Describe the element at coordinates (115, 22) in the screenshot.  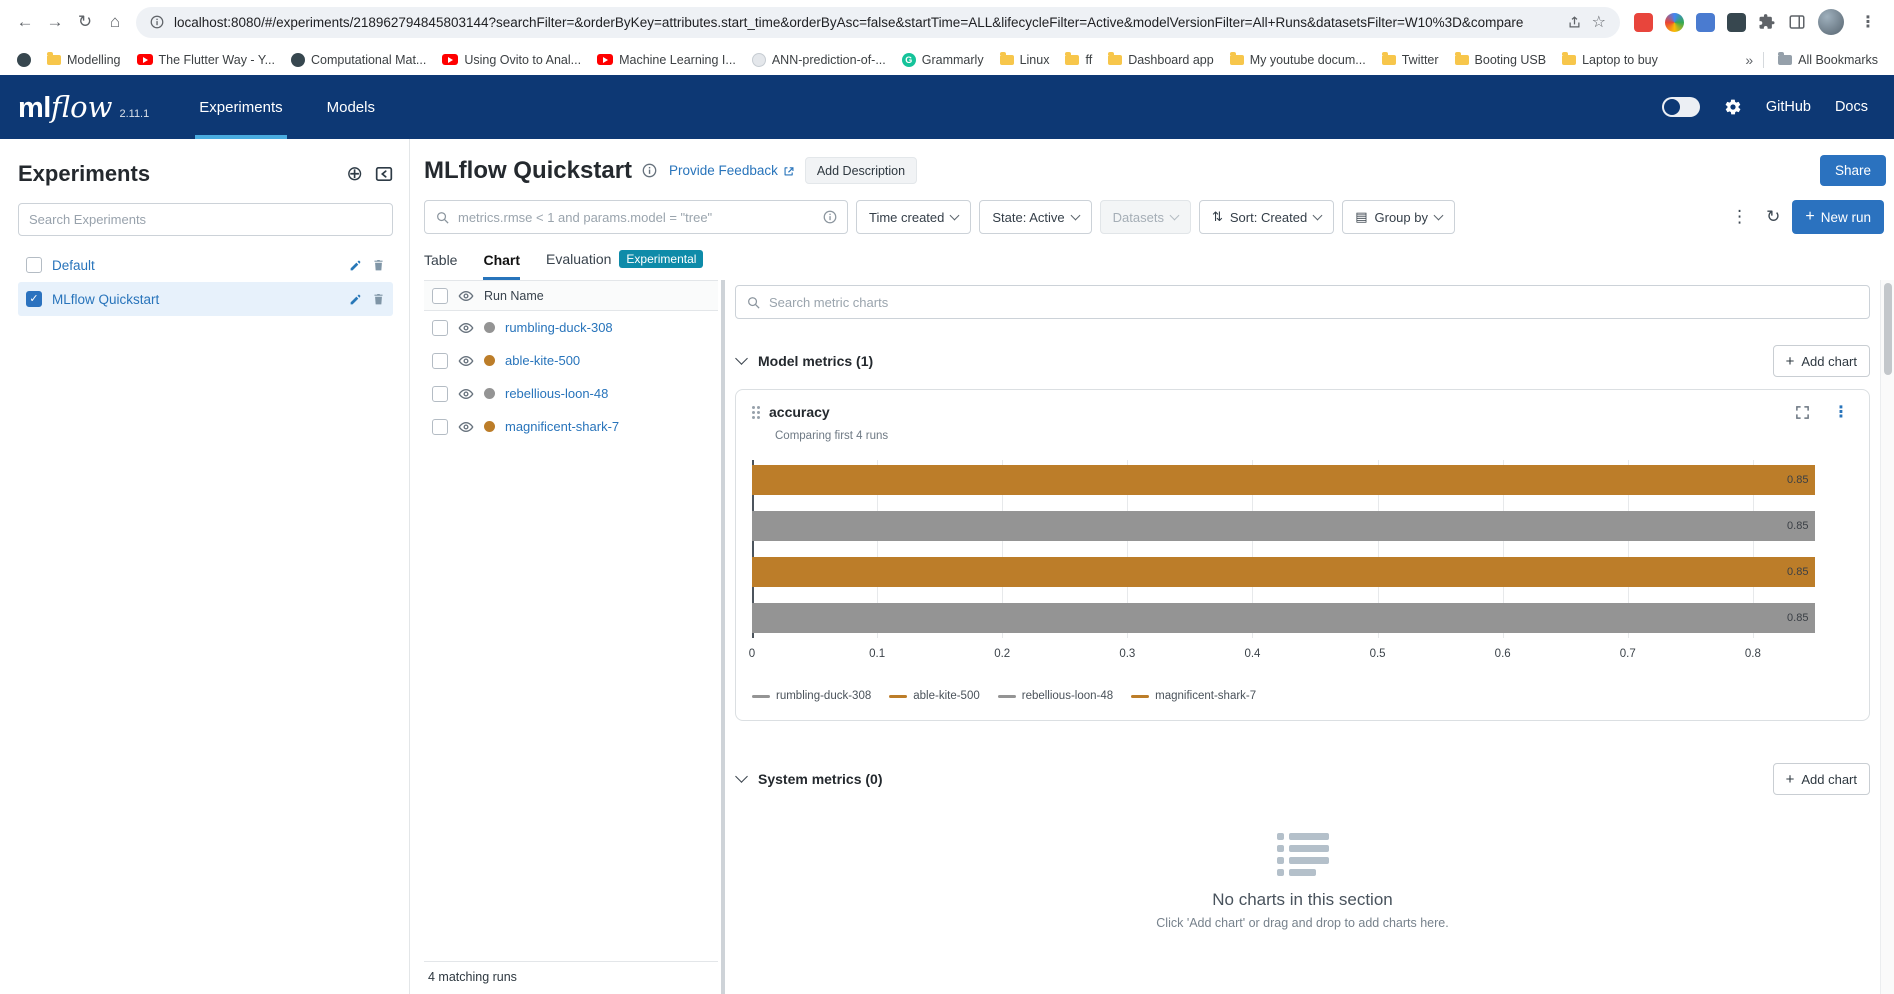
I see `home-button: ⌂` at that location.